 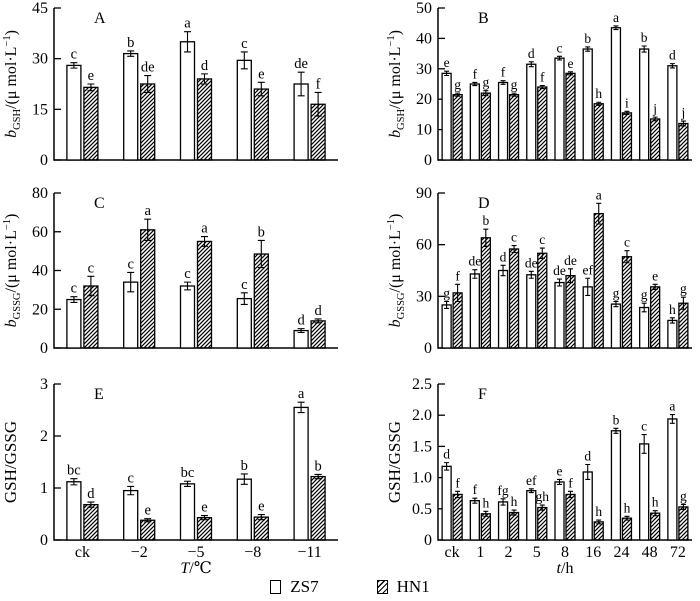 I want to click on y-axis-label: GSH/GSSG, so click(x=10, y=462).